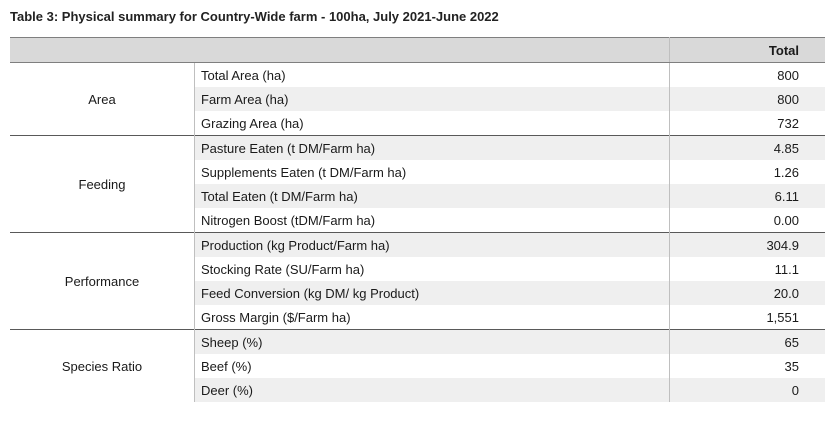 The image size is (825, 432). What do you see at coordinates (102, 281) in the screenshot?
I see `group-label: Performance` at bounding box center [102, 281].